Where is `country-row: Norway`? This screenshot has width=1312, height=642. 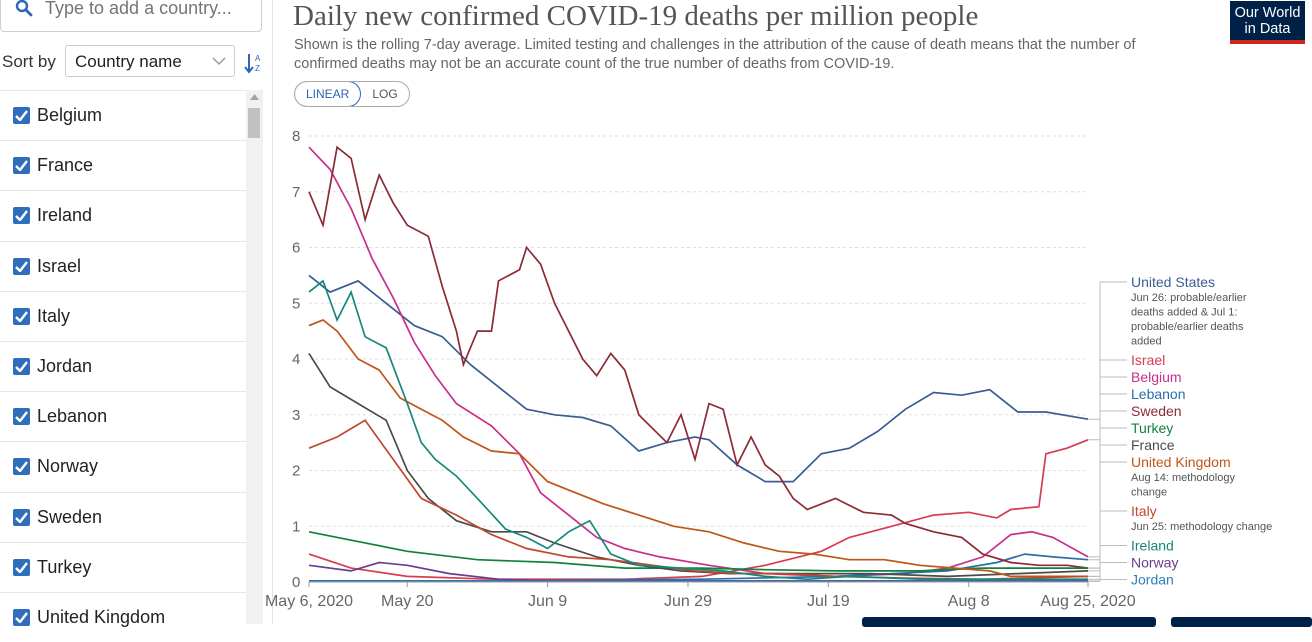 country-row: Norway is located at coordinates (123, 466).